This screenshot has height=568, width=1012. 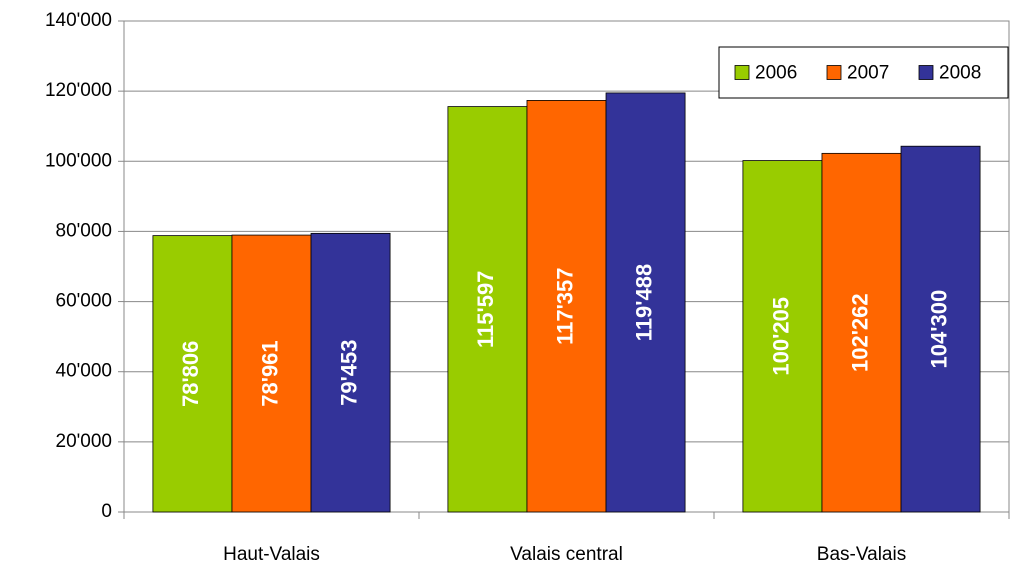 I want to click on value-label: 78'961, so click(x=269, y=373).